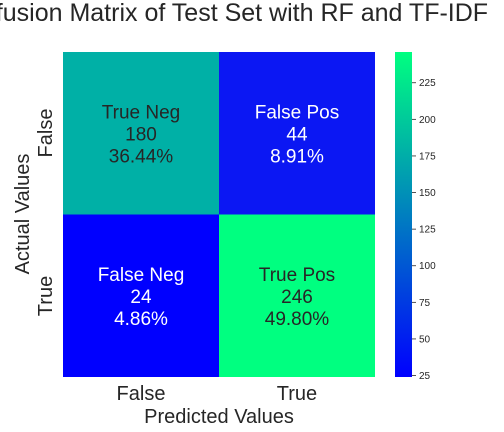 The image size is (504, 432). What do you see at coordinates (23, 214) in the screenshot?
I see `y-axis-label: Actual Values` at bounding box center [23, 214].